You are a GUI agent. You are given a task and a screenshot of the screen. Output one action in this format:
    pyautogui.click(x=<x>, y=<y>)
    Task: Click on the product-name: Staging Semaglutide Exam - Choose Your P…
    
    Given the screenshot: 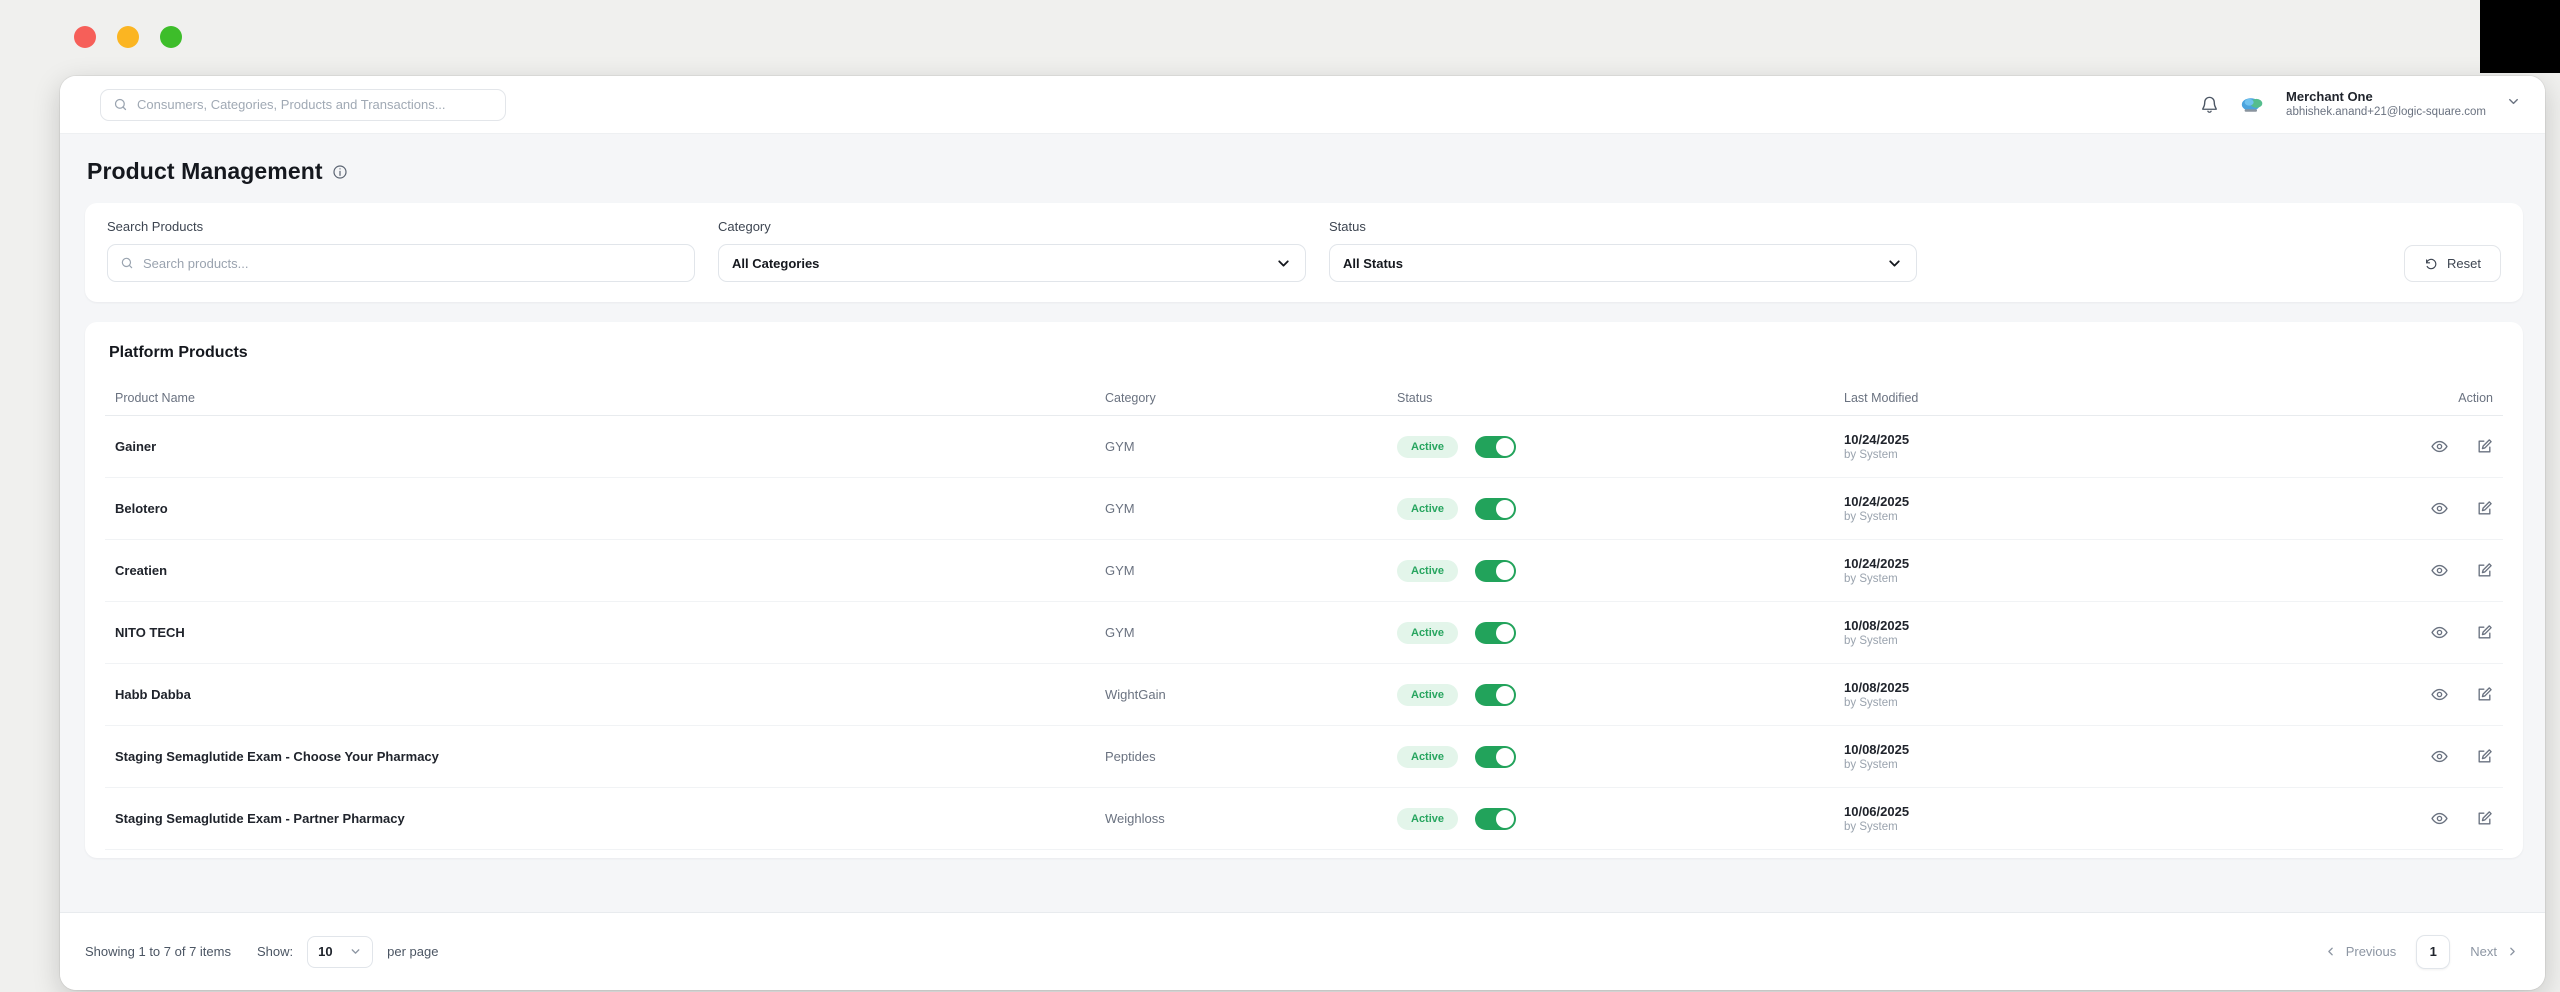 What is the action you would take?
    pyautogui.click(x=277, y=756)
    